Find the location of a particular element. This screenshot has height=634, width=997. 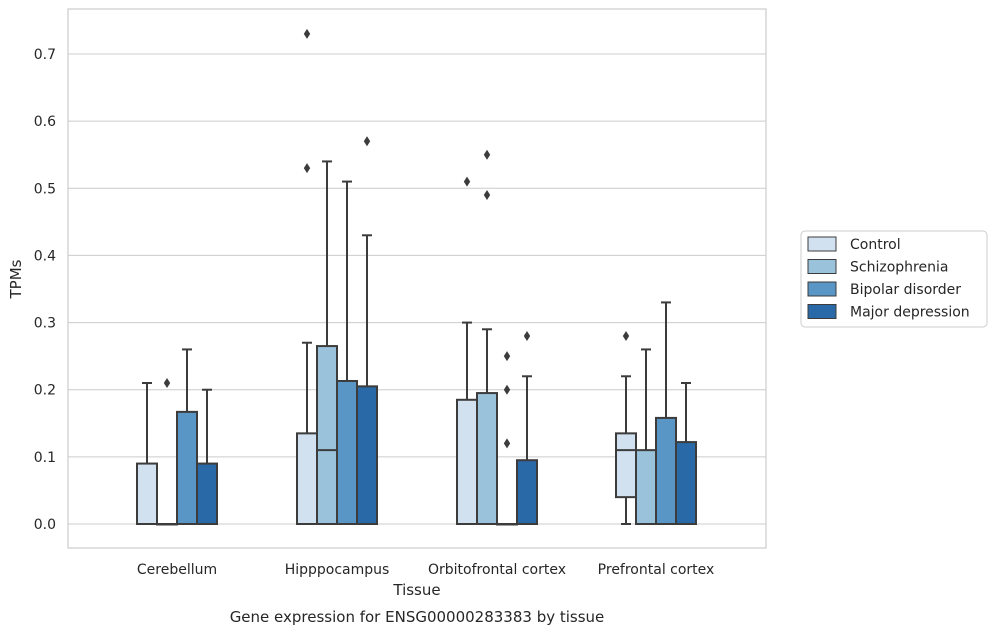

x-tick-label: Orbitofrontal cortex is located at coordinates (497, 570).